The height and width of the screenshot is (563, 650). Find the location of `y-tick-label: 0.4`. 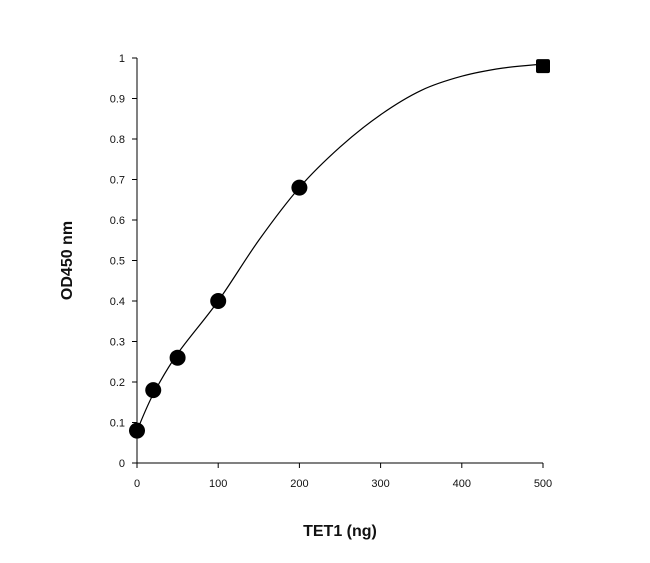

y-tick-label: 0.4 is located at coordinates (117, 302).